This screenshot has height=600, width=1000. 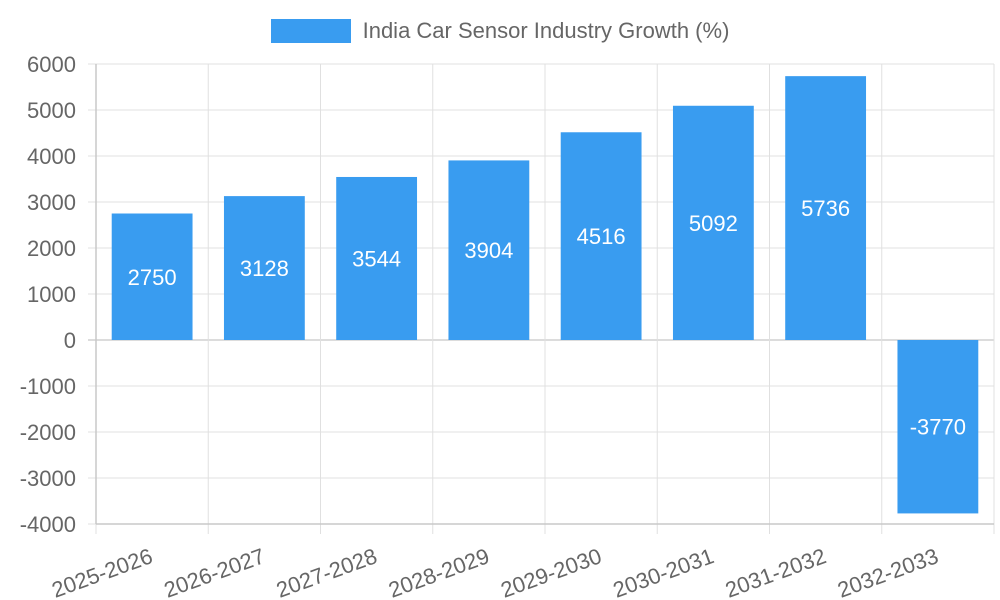 I want to click on bar-value-label: 5736, so click(x=825, y=208).